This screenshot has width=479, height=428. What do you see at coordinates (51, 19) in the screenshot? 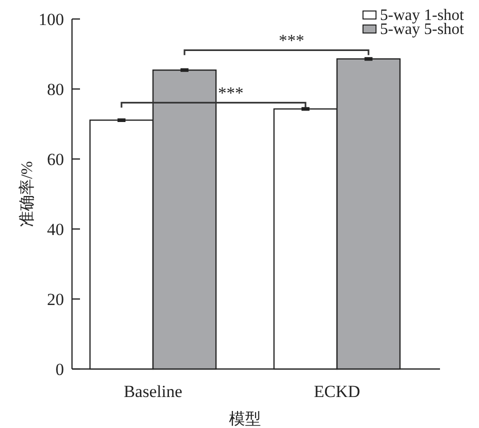
I see `y-tick-label: 100` at bounding box center [51, 19].